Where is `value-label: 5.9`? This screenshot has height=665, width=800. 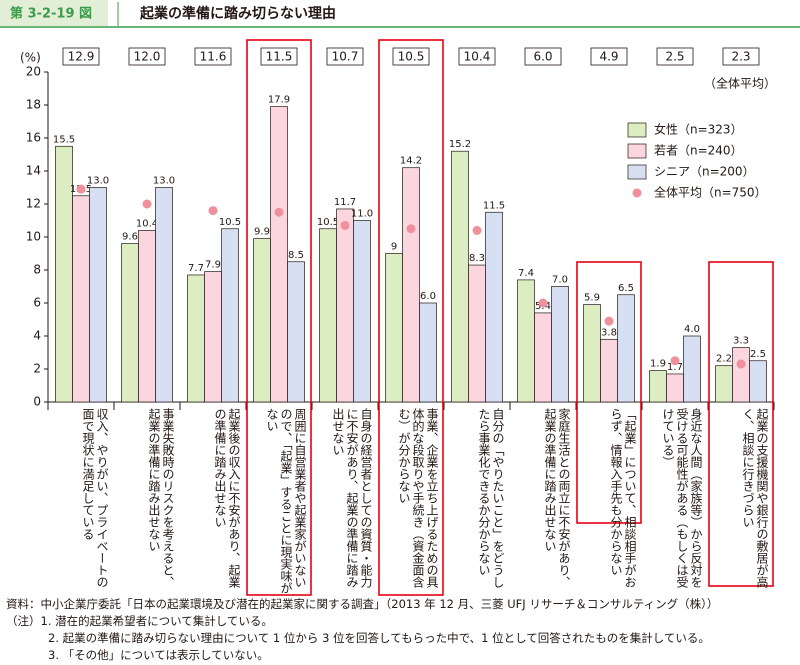 value-label: 5.9 is located at coordinates (592, 298).